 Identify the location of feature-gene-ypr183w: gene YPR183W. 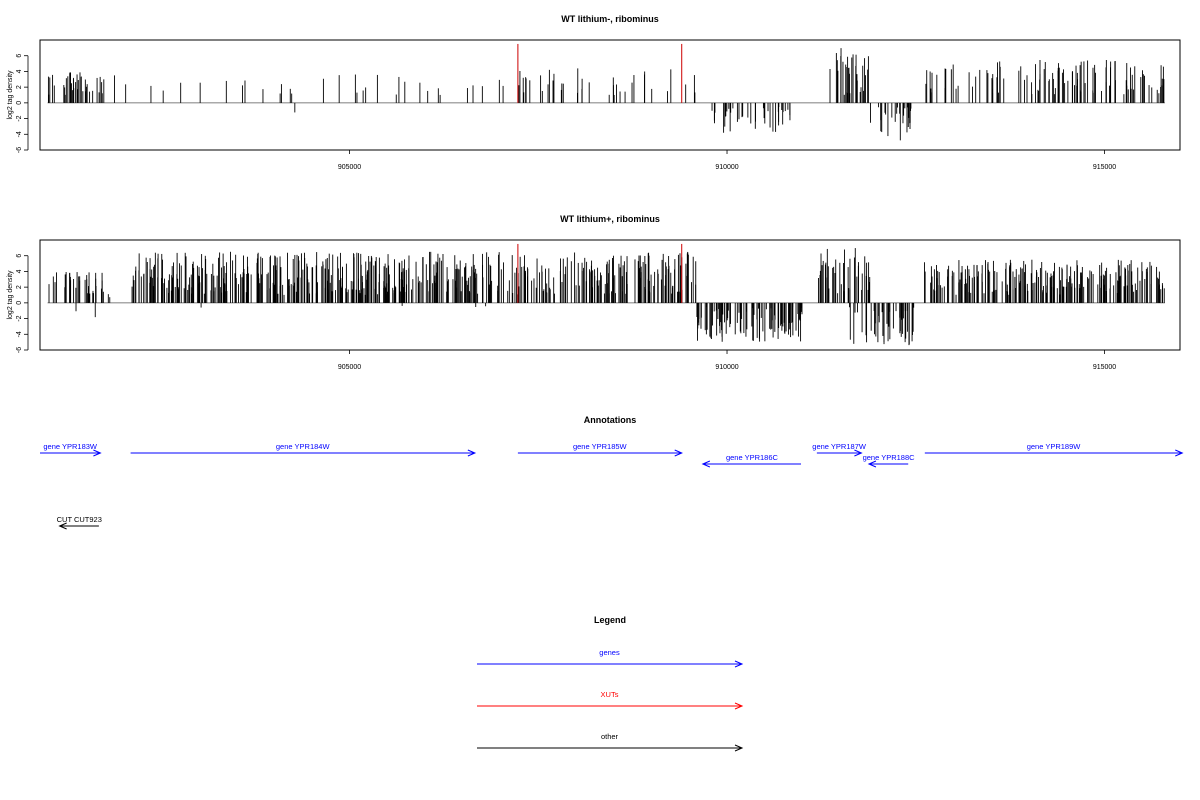
(71, 449).